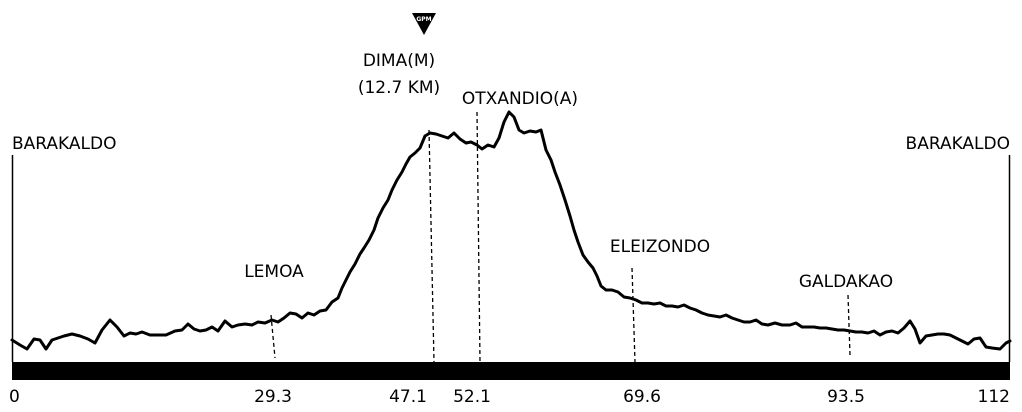 Image resolution: width=1022 pixels, height=412 pixels. Describe the element at coordinates (274, 272) in the screenshot. I see `place-label-lemoa: LEMOA` at that location.